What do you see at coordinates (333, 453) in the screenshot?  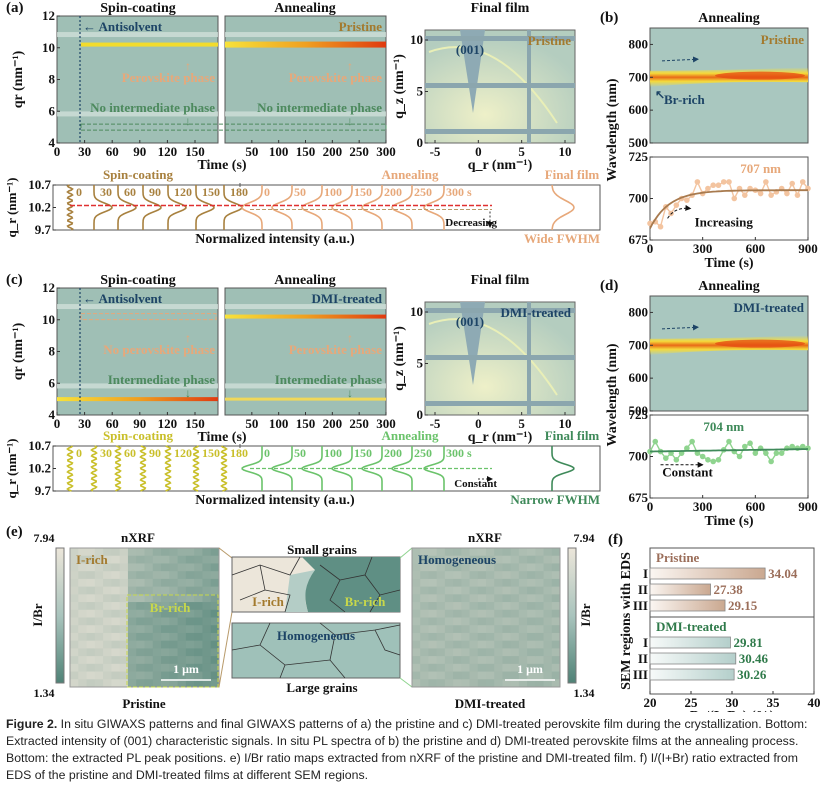 I see `anneal-time-label: 100` at bounding box center [333, 453].